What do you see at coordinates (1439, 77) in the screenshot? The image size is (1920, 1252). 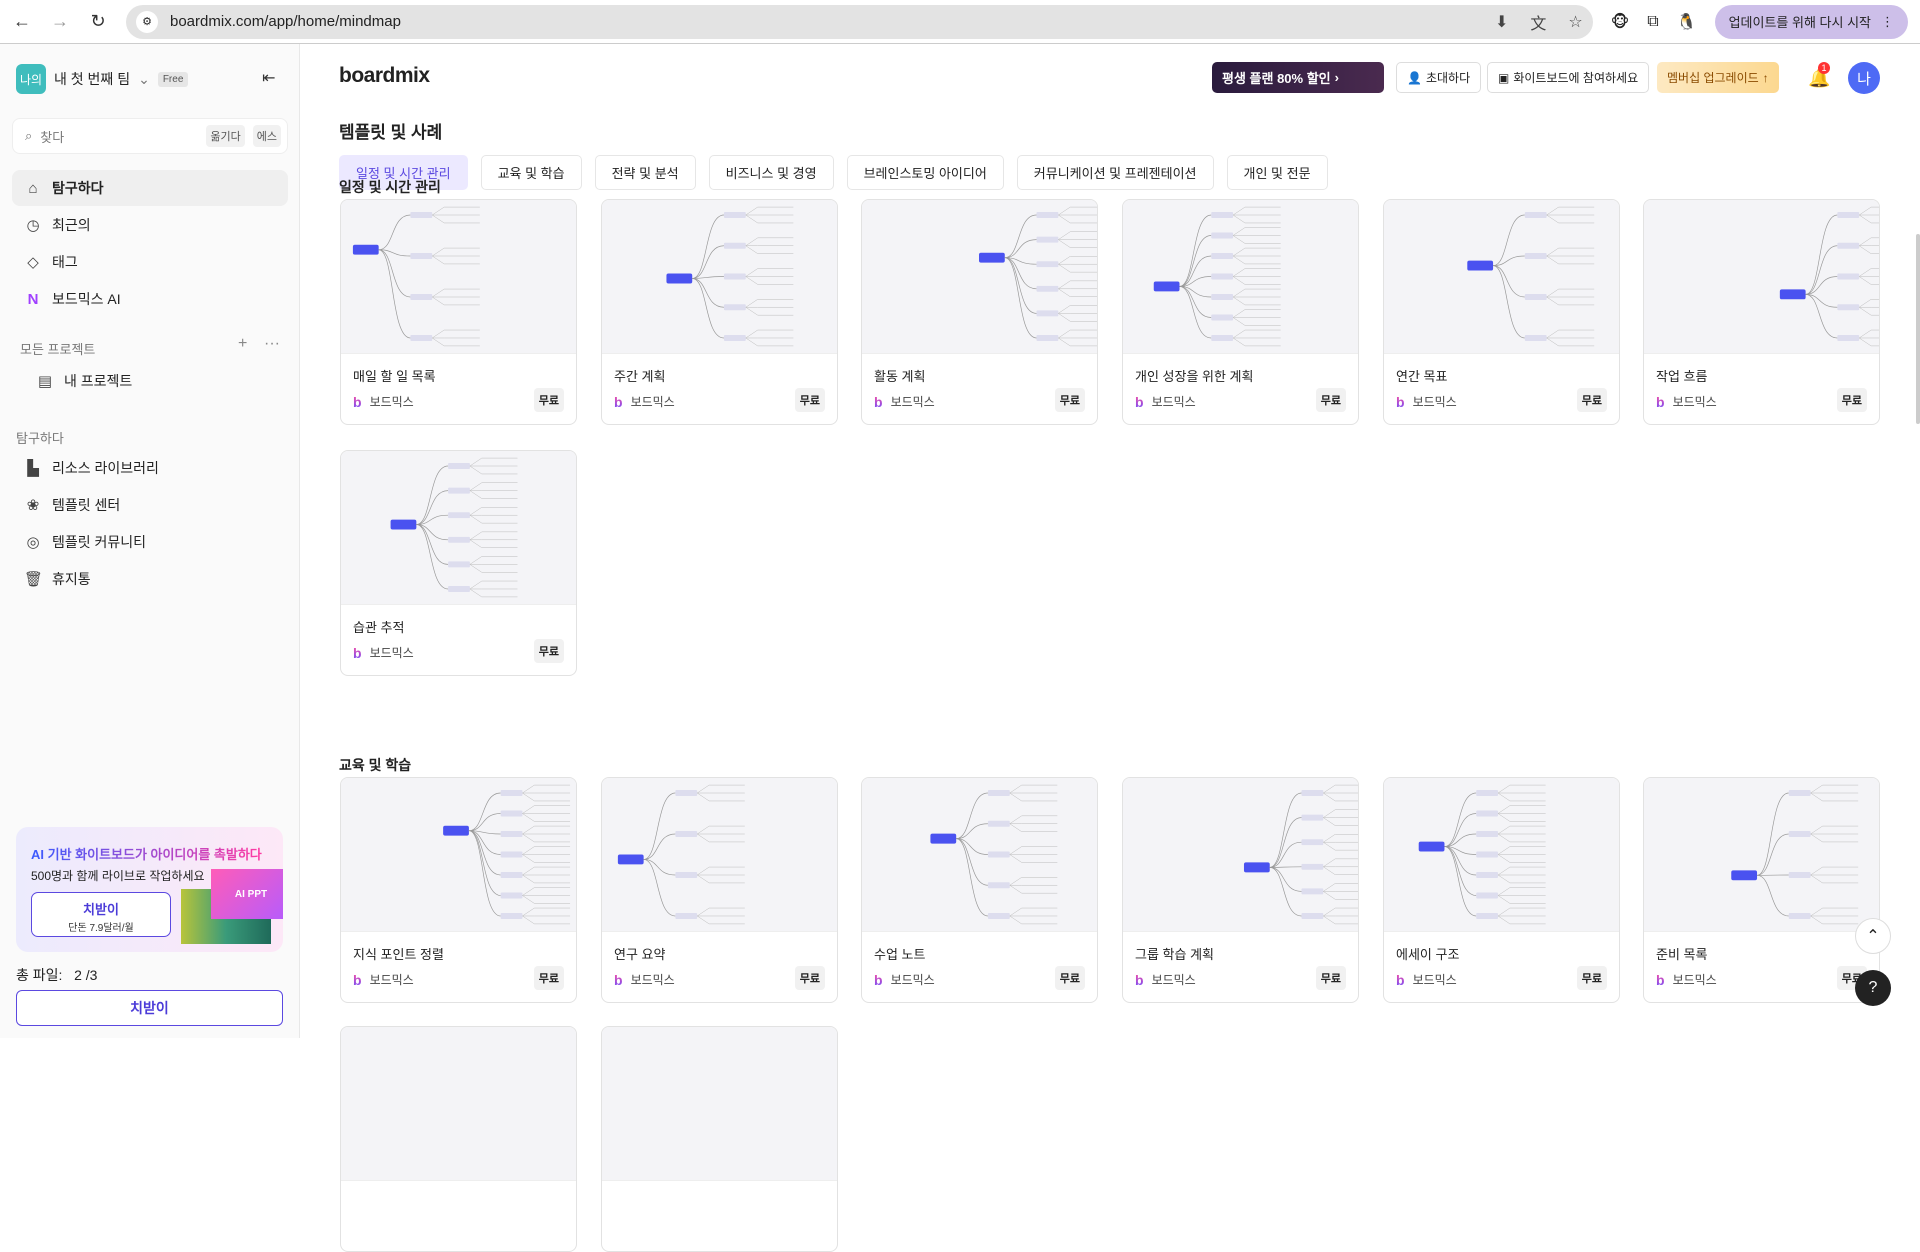 I see `invite-button: 👤 초대하다` at bounding box center [1439, 77].